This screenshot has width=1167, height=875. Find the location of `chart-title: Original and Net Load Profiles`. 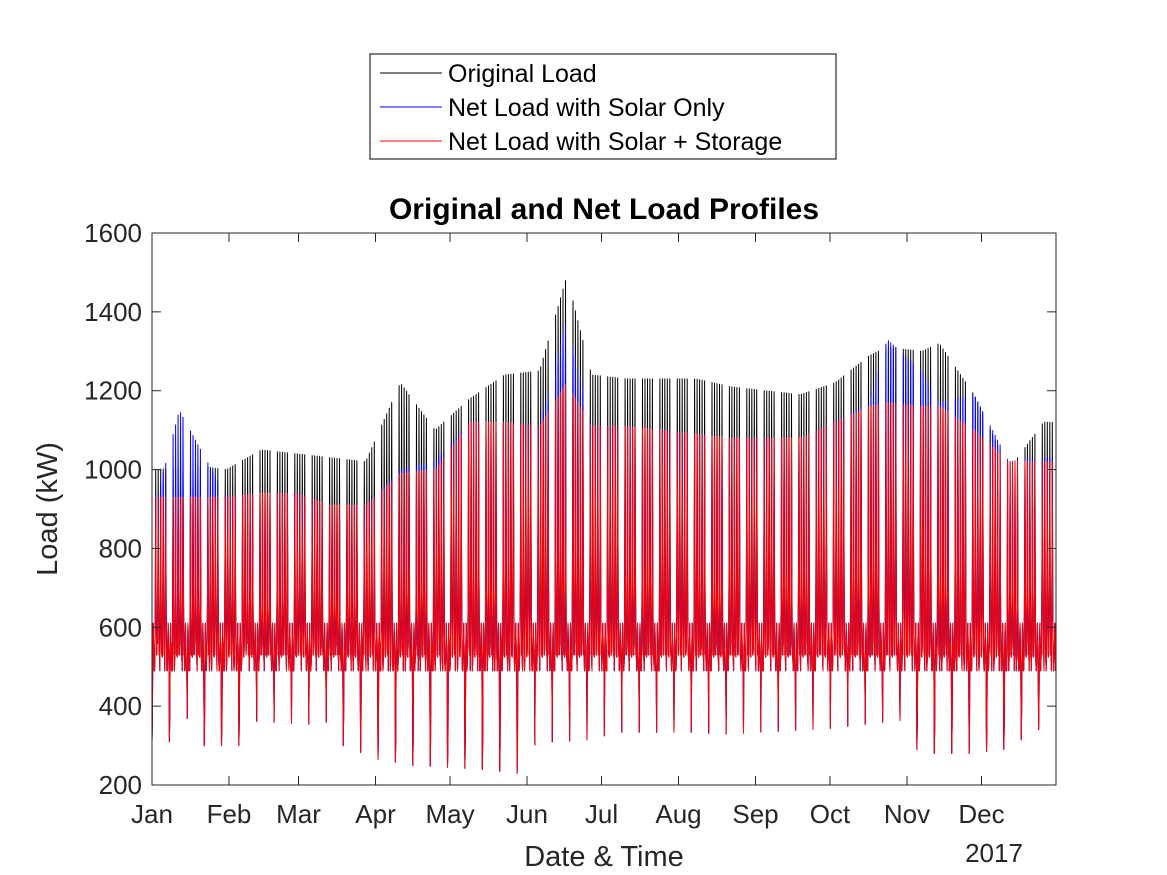

chart-title: Original and Net Load Profiles is located at coordinates (604, 209).